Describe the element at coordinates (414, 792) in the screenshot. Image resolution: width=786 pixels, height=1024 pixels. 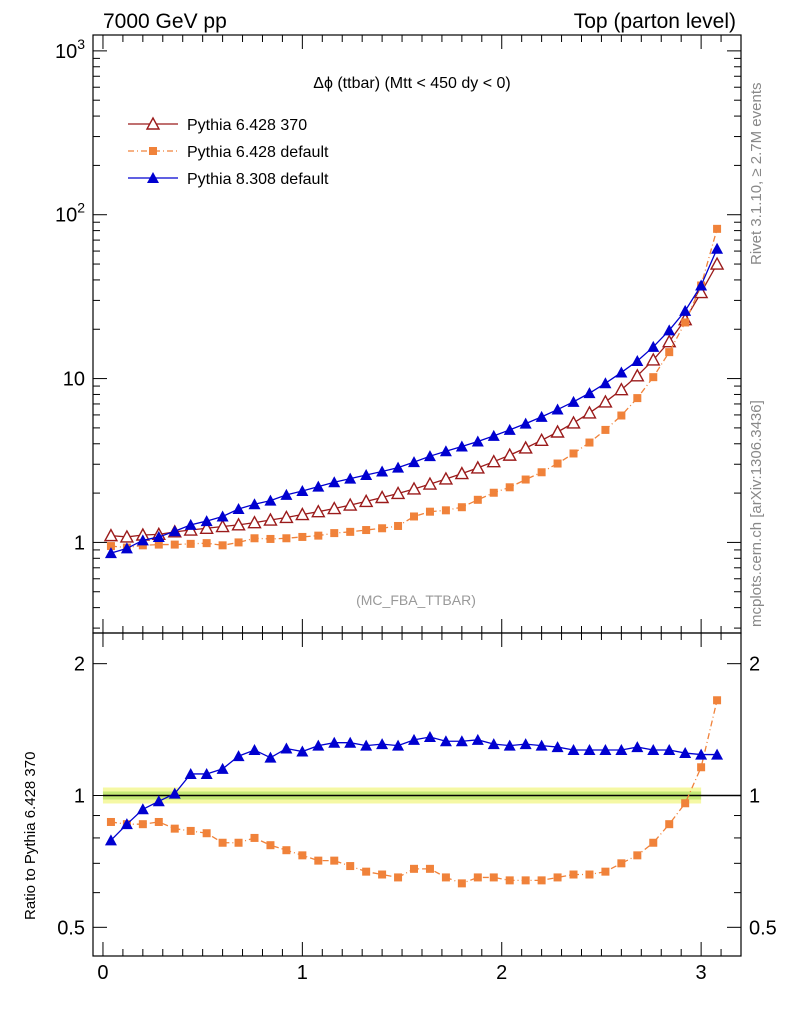
I see `series-pythia-6-428-default` at that location.